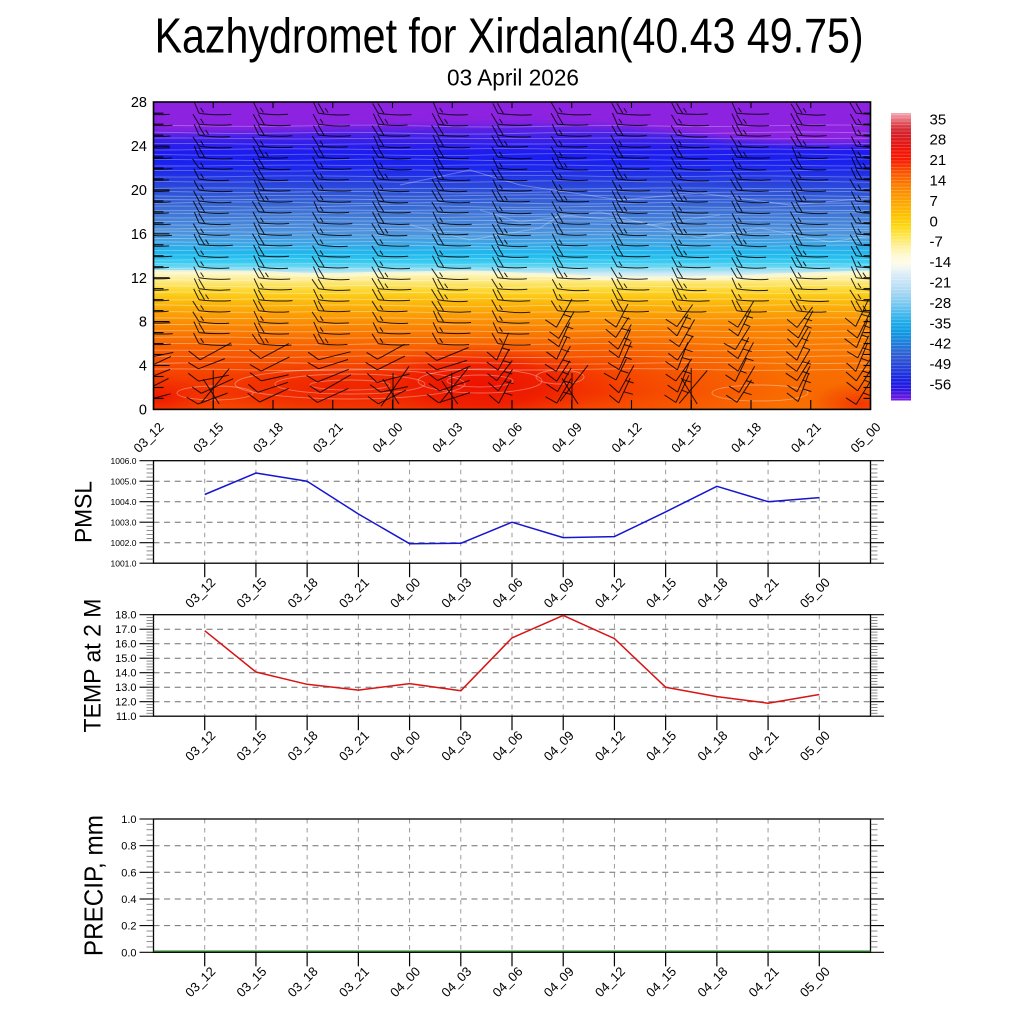 The width and height of the screenshot is (1024, 1024). I want to click on svg-text: 8, so click(143, 323).